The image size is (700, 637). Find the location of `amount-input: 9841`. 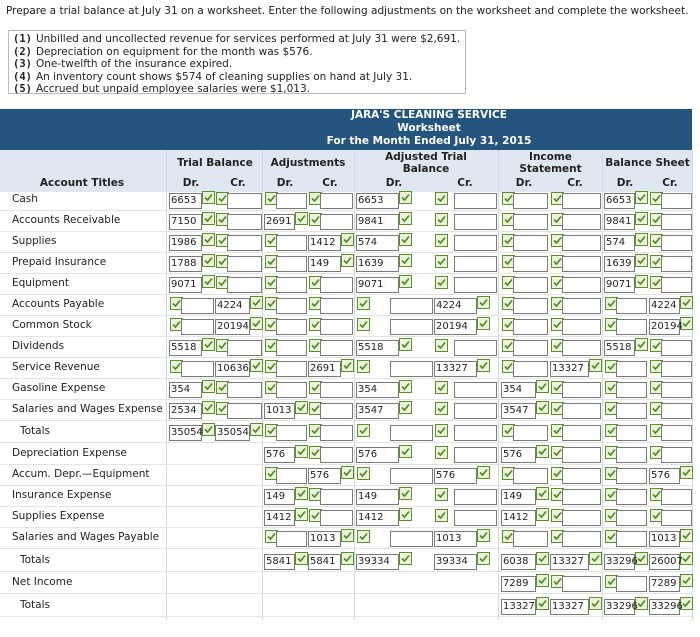

amount-input: 9841 is located at coordinates (377, 222).